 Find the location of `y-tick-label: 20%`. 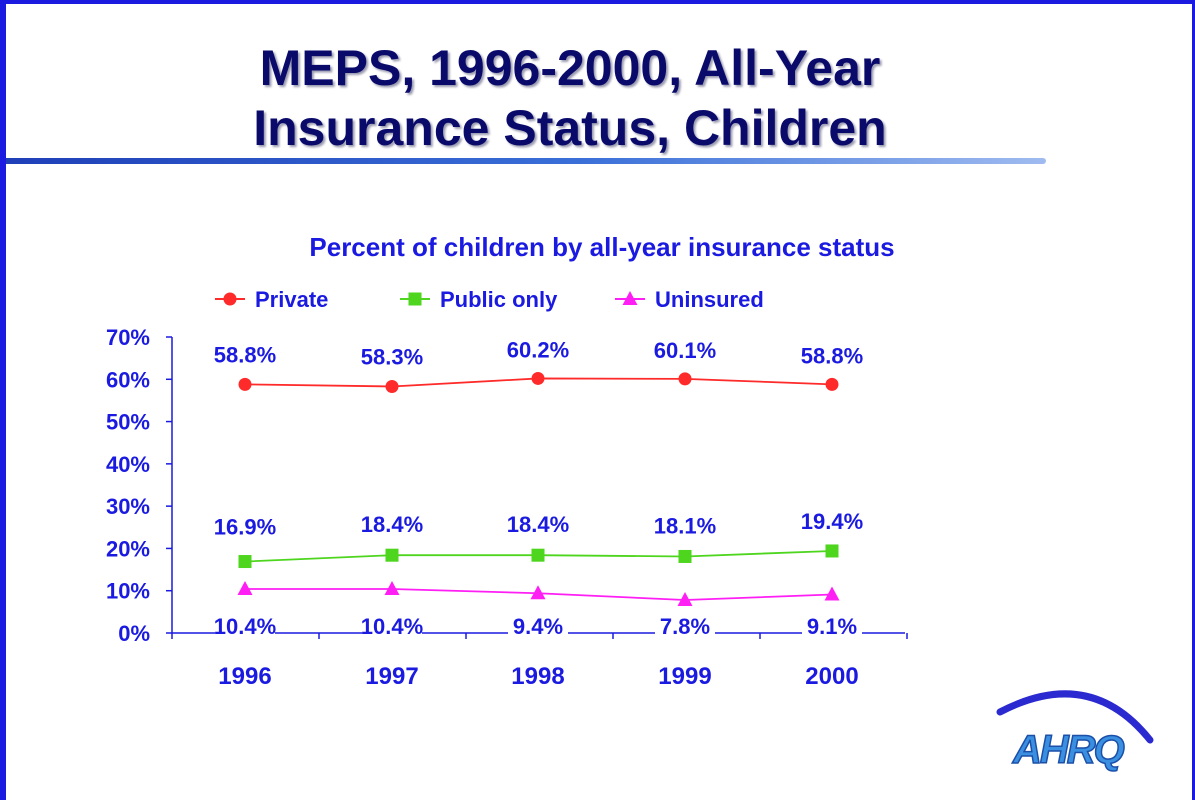

y-tick-label: 20% is located at coordinates (128, 548).